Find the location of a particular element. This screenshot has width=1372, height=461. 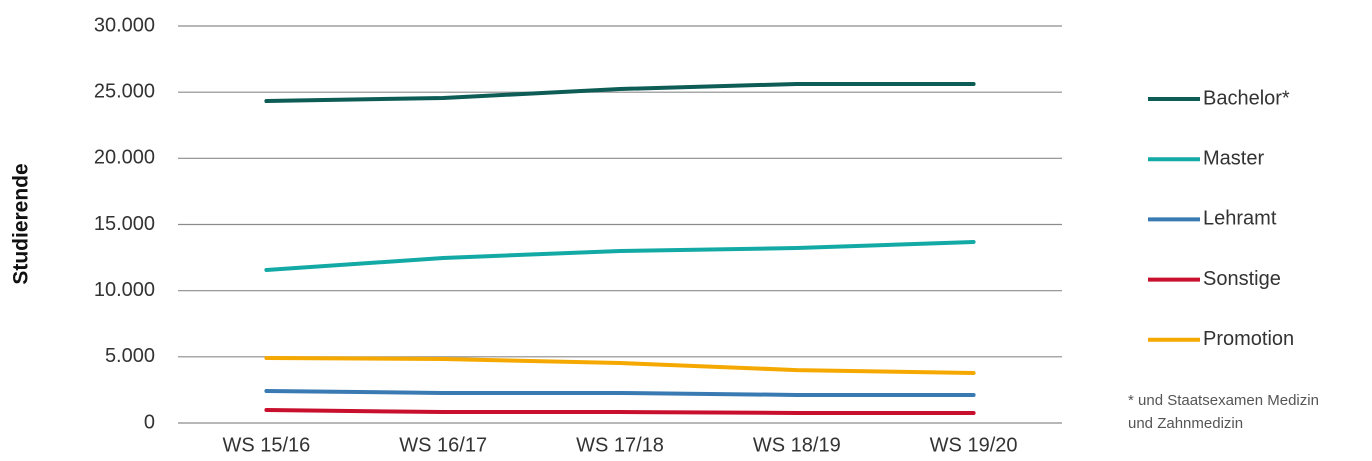

x-tick-label: WS 19/20 is located at coordinates (974, 445).